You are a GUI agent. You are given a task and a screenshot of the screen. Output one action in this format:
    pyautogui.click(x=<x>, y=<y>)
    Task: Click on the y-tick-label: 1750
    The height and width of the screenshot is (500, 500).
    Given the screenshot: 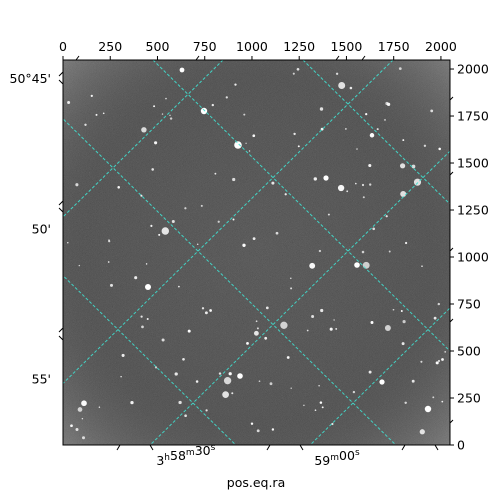 What is the action you would take?
    pyautogui.click(x=473, y=116)
    